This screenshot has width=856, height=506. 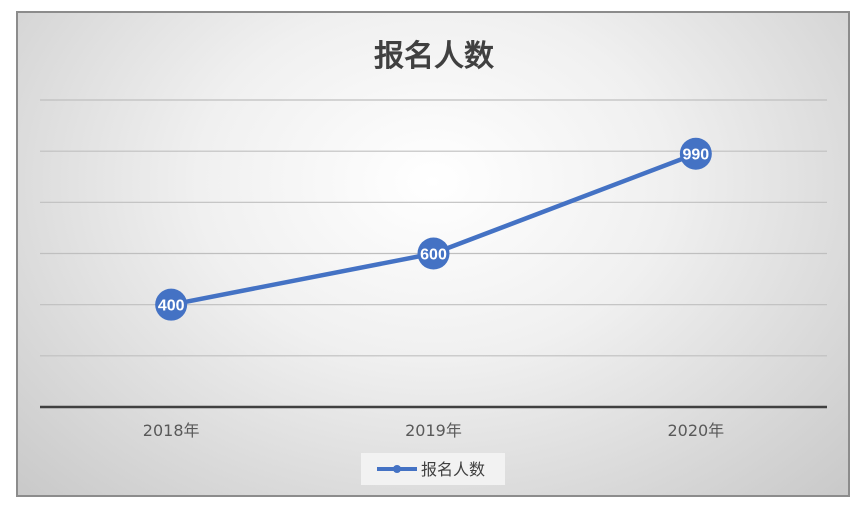 I want to click on data-label: 600, so click(x=433, y=255).